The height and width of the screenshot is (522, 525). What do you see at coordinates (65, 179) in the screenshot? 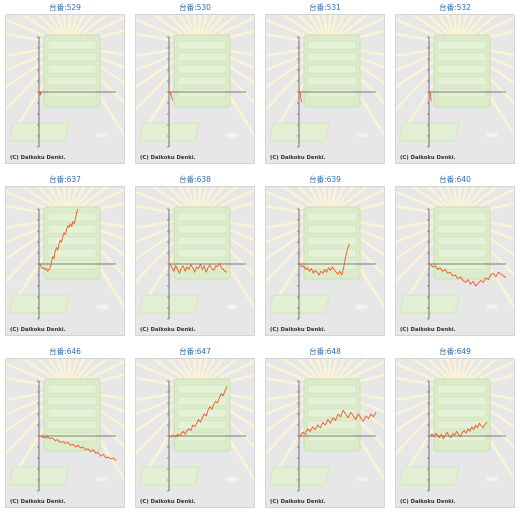
I see `chart-title: 台番:637` at bounding box center [65, 179].